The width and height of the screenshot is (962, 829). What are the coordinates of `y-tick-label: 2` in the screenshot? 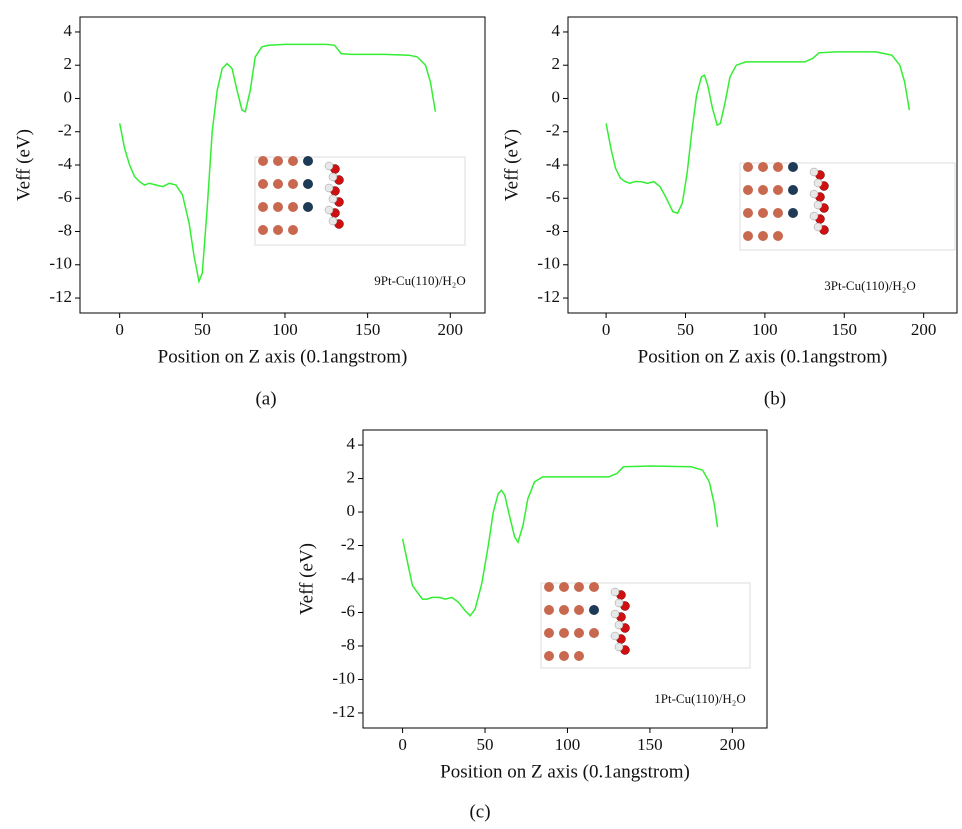 It's located at (351, 476).